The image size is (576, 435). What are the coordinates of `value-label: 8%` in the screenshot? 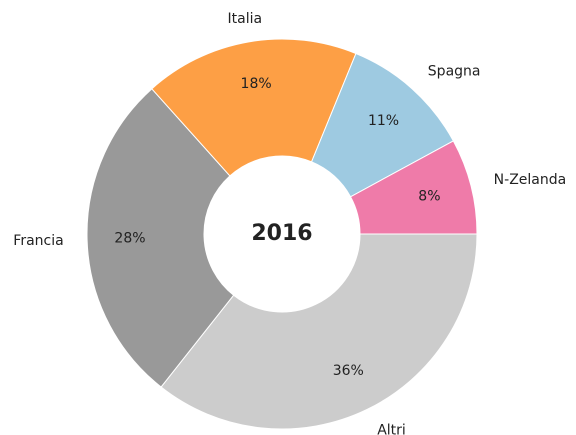 It's located at (429, 197).